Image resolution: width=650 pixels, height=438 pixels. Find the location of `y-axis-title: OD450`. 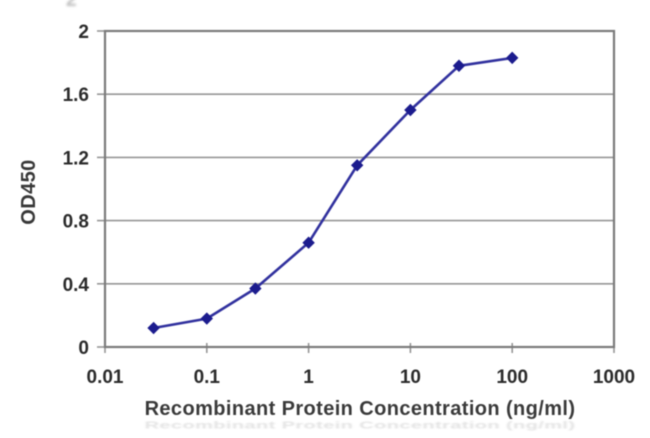

y-axis-title: OD450 is located at coordinates (29, 192).